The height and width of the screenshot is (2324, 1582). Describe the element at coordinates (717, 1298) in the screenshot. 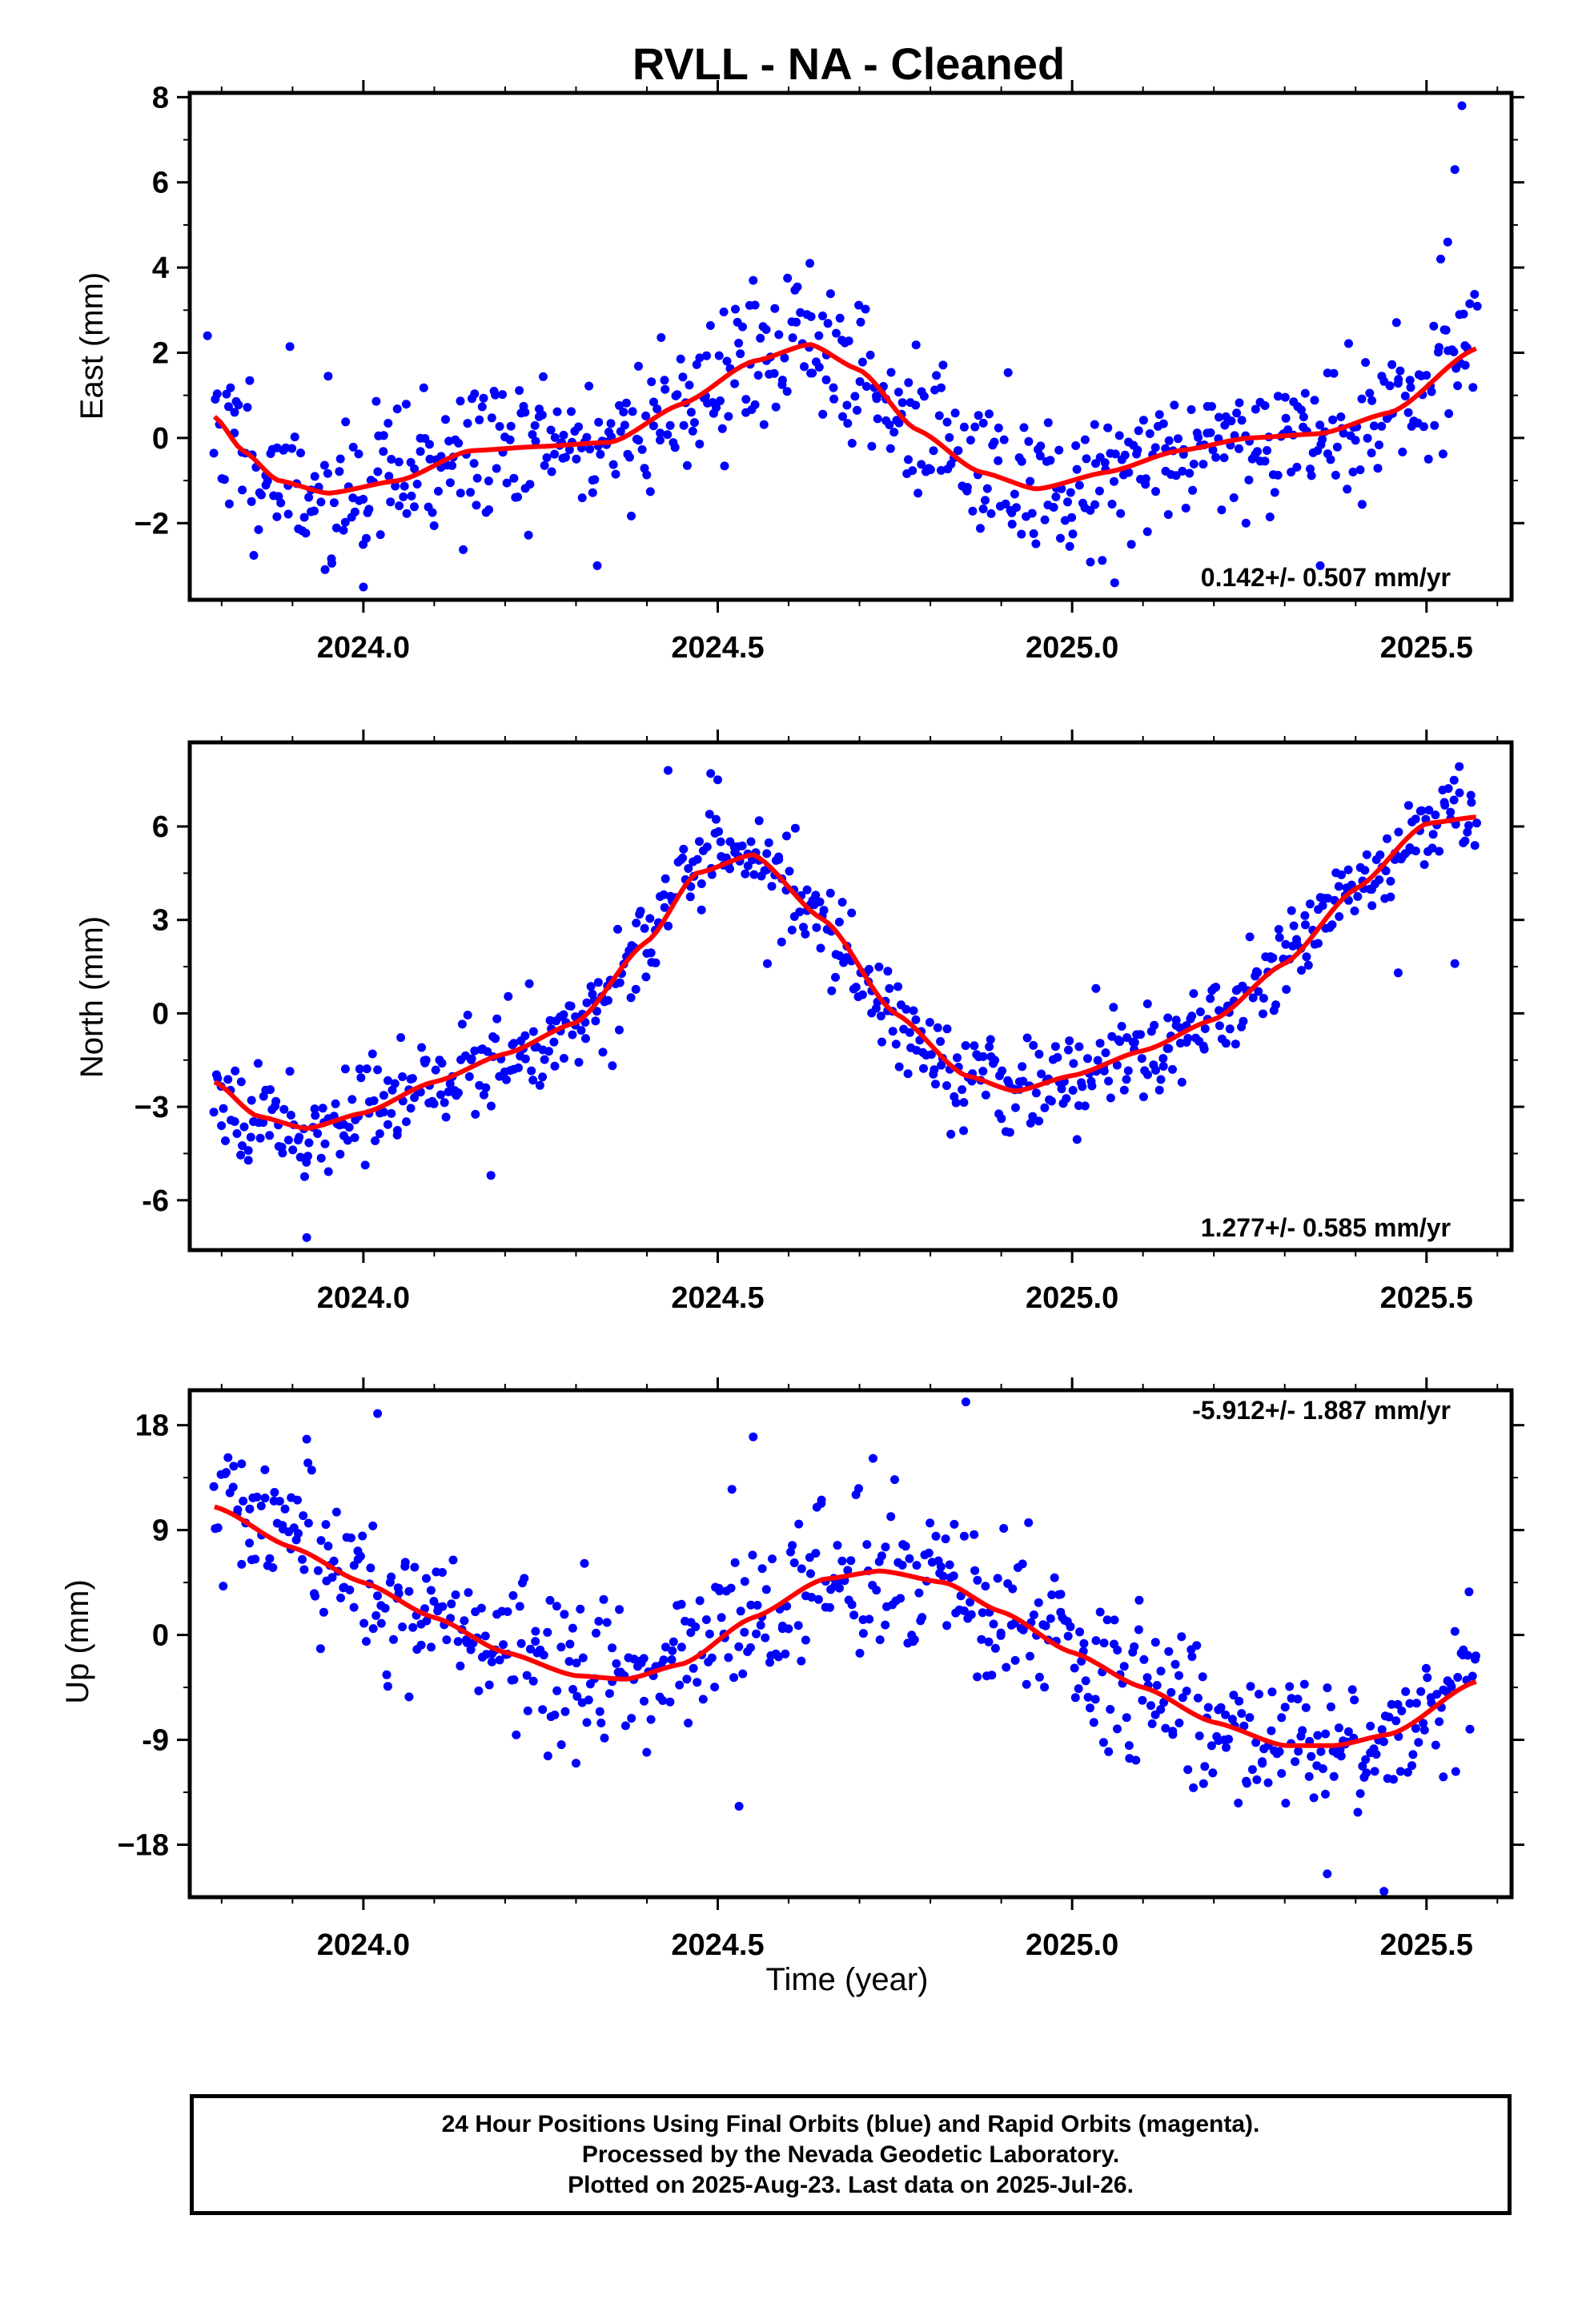

I see `north-x-tick-label: 2024.5` at that location.